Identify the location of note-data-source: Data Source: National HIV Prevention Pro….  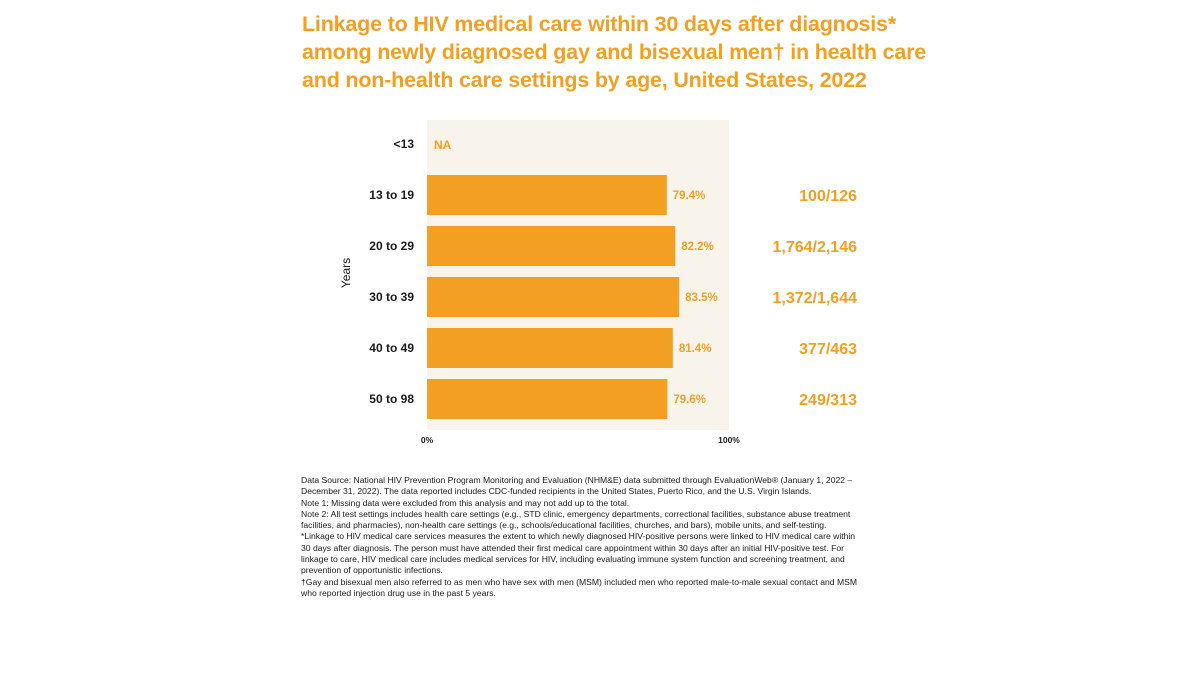
(577, 486).